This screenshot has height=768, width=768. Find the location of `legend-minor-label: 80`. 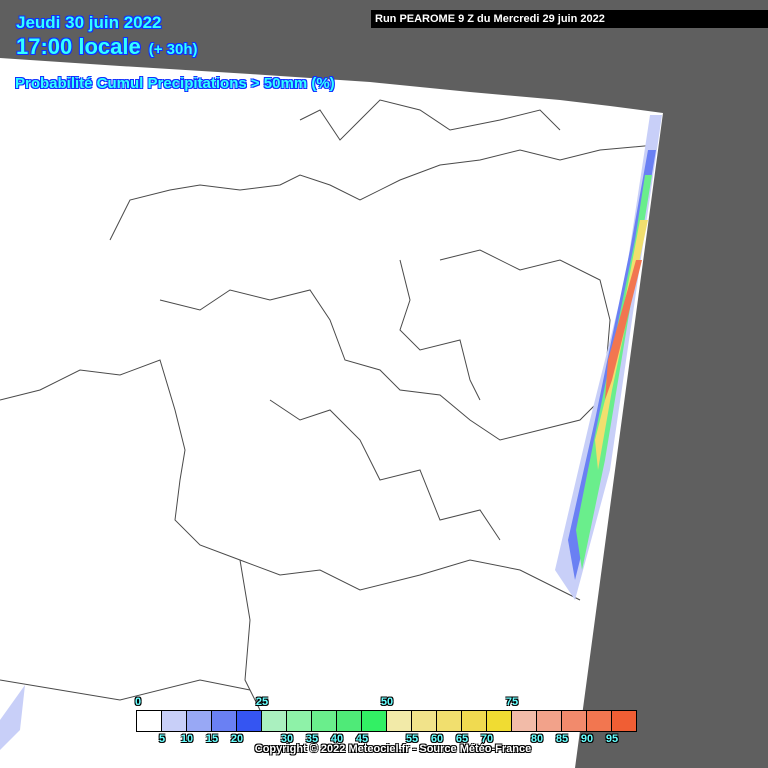

legend-minor-label: 80 is located at coordinates (537, 739).